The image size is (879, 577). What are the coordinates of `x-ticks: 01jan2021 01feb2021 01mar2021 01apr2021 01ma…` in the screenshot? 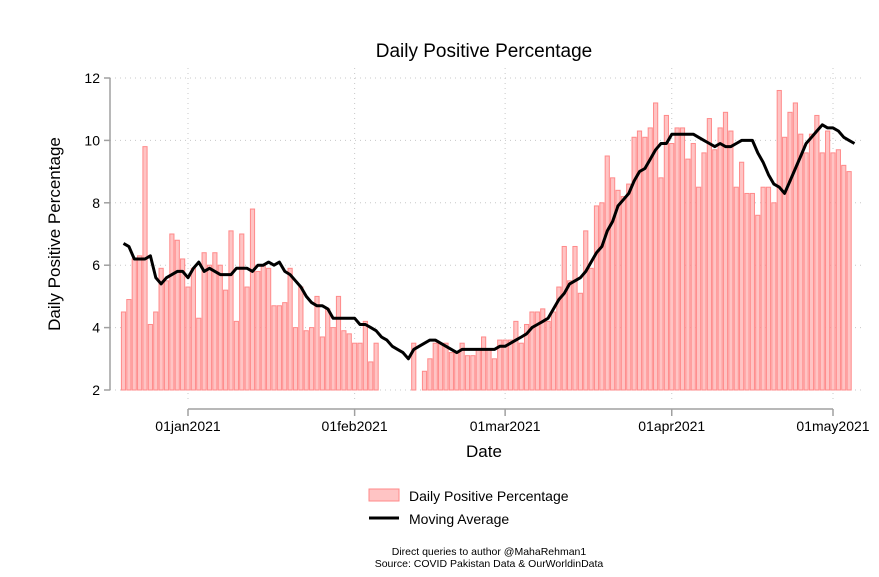 It's located at (512, 421).